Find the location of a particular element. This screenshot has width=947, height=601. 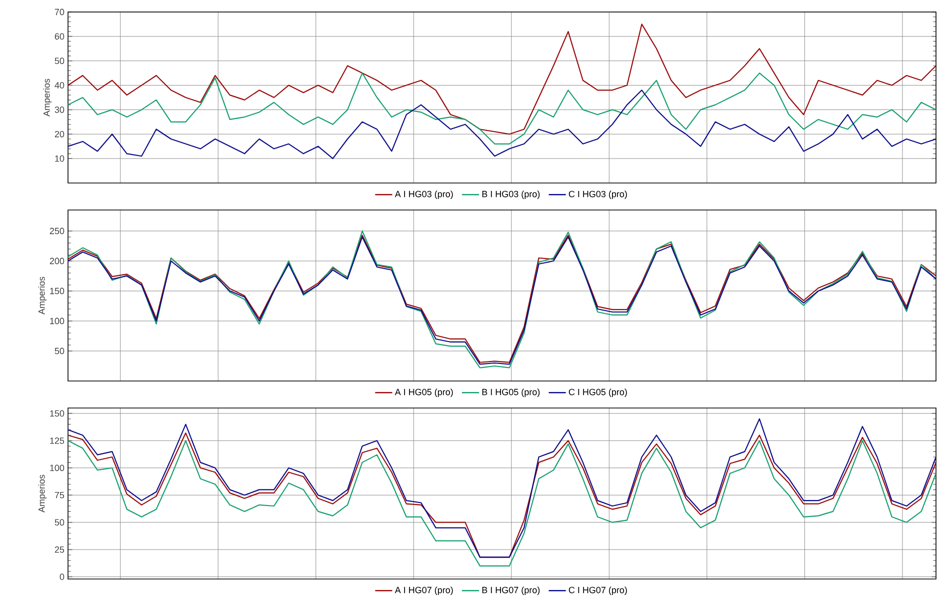

legend-label: A I HG07 (pro) is located at coordinates (423, 590).